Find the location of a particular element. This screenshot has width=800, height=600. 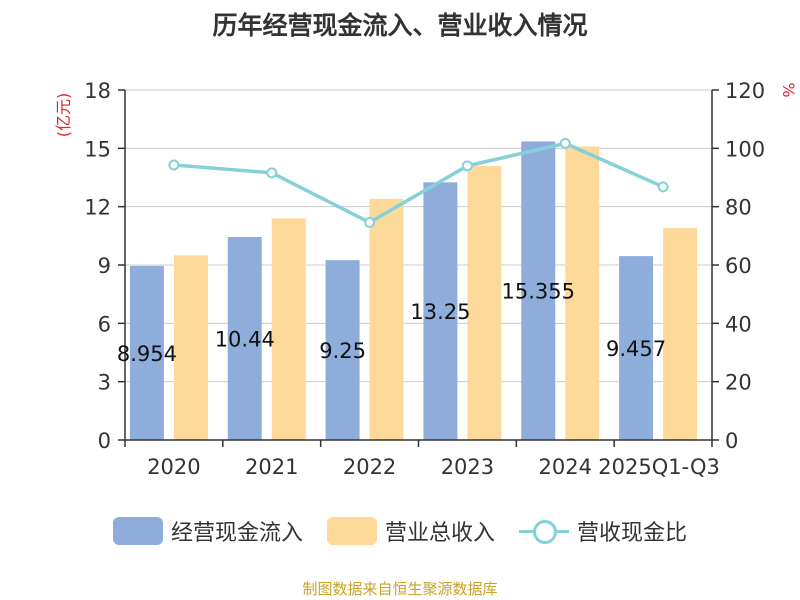

y-right-tick-label: 0 is located at coordinates (731, 441).